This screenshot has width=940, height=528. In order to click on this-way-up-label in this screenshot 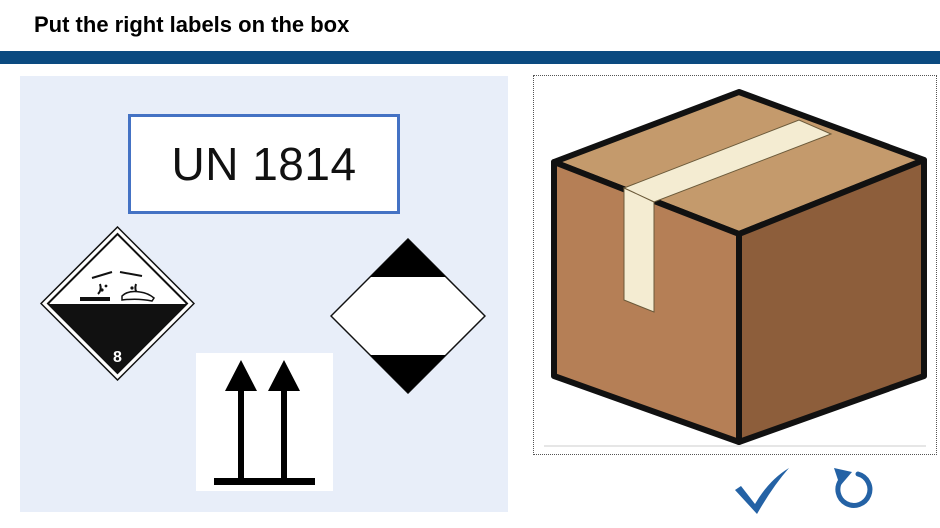, I will do `click(264, 422)`.